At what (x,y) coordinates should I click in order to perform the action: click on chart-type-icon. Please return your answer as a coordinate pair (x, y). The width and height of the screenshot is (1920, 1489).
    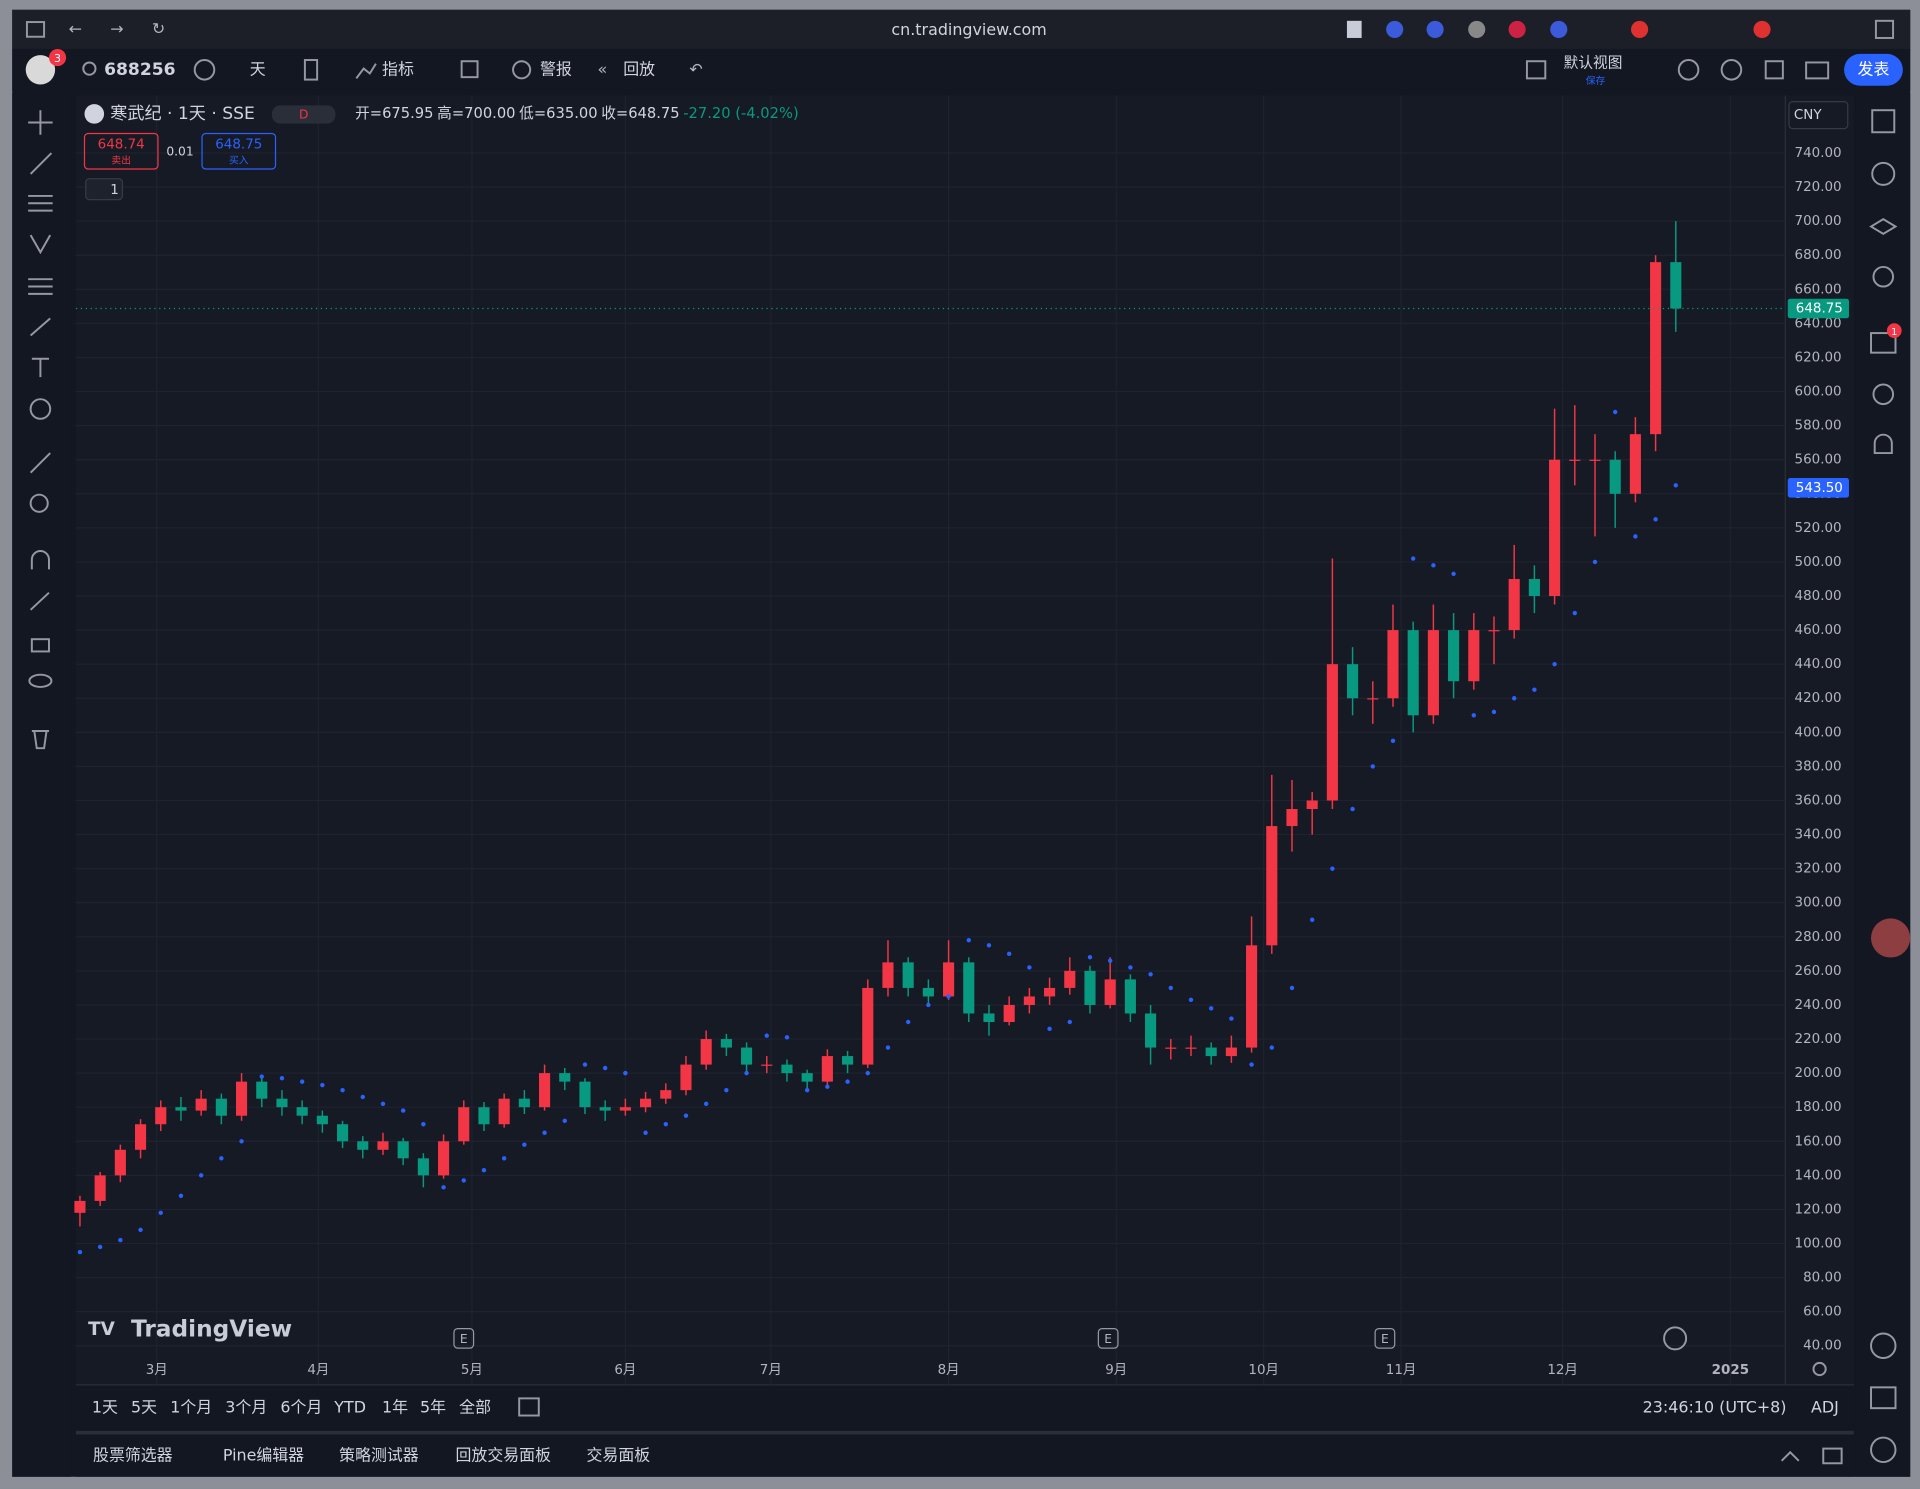
    Looking at the image, I should click on (311, 70).